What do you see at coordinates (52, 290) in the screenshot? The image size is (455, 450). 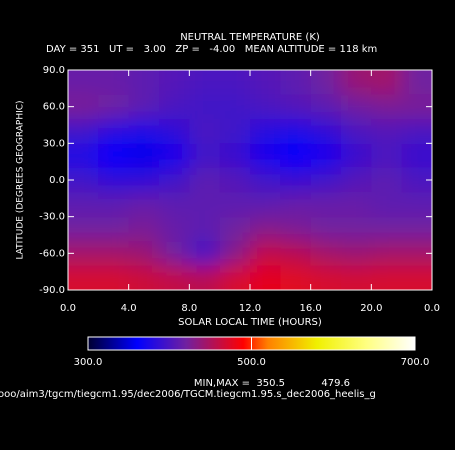 I see `y-tick-label: -90.0` at bounding box center [52, 290].